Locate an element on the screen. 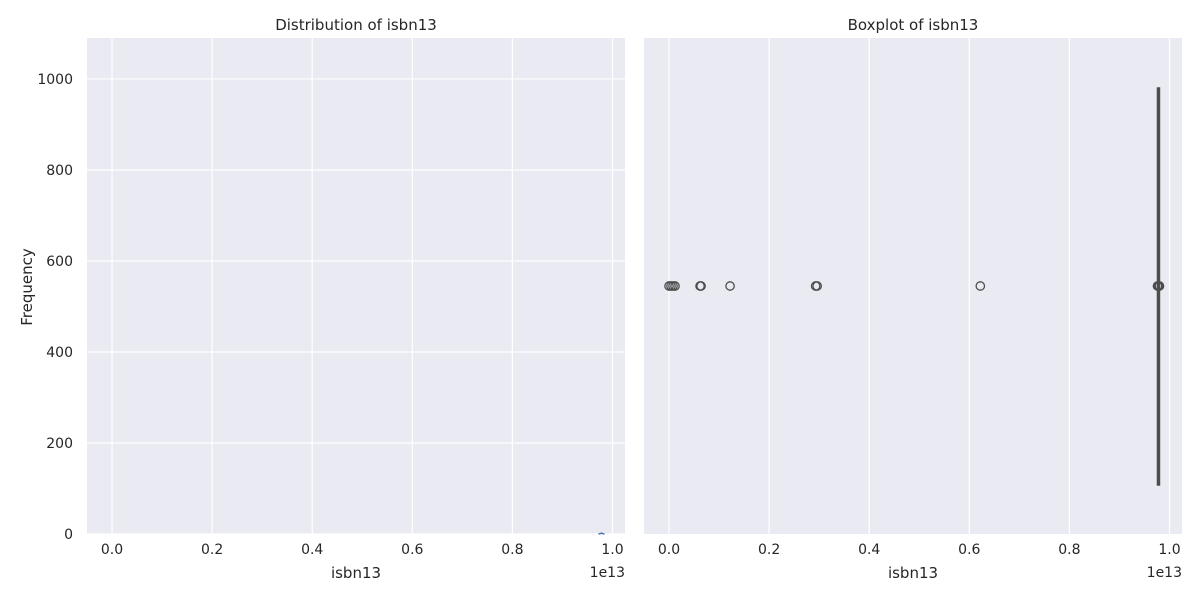 This screenshot has height=600, width=1200. histogram-kde-line is located at coordinates (601, 533).